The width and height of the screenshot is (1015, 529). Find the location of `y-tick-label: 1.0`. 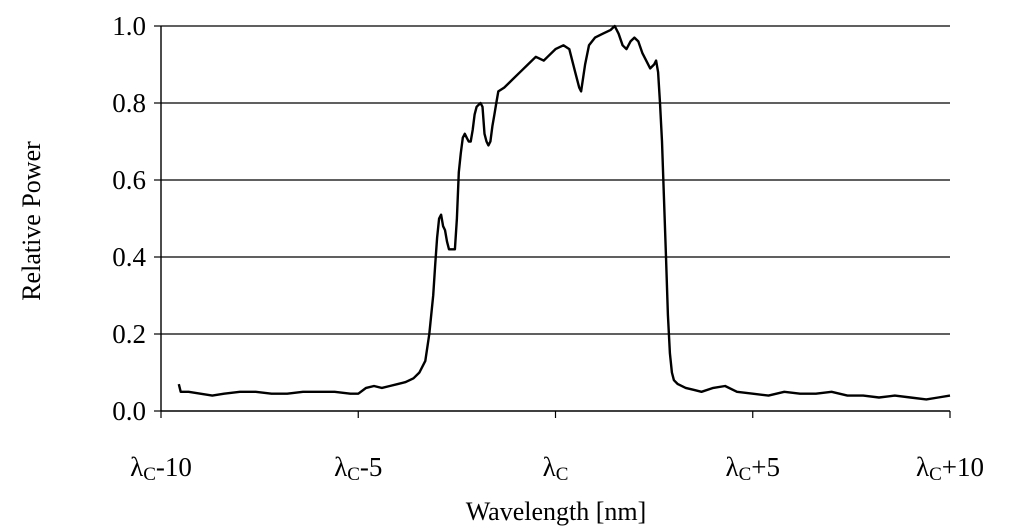

y-tick-label: 1.0 is located at coordinates (129, 26).